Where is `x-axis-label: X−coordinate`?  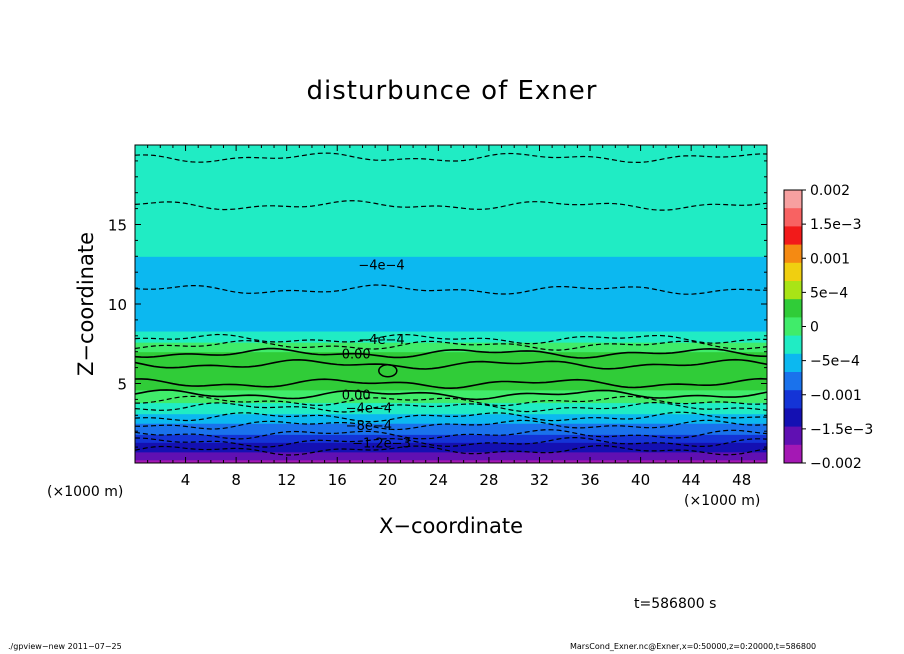
x-axis-label: X−coordinate is located at coordinates (451, 526).